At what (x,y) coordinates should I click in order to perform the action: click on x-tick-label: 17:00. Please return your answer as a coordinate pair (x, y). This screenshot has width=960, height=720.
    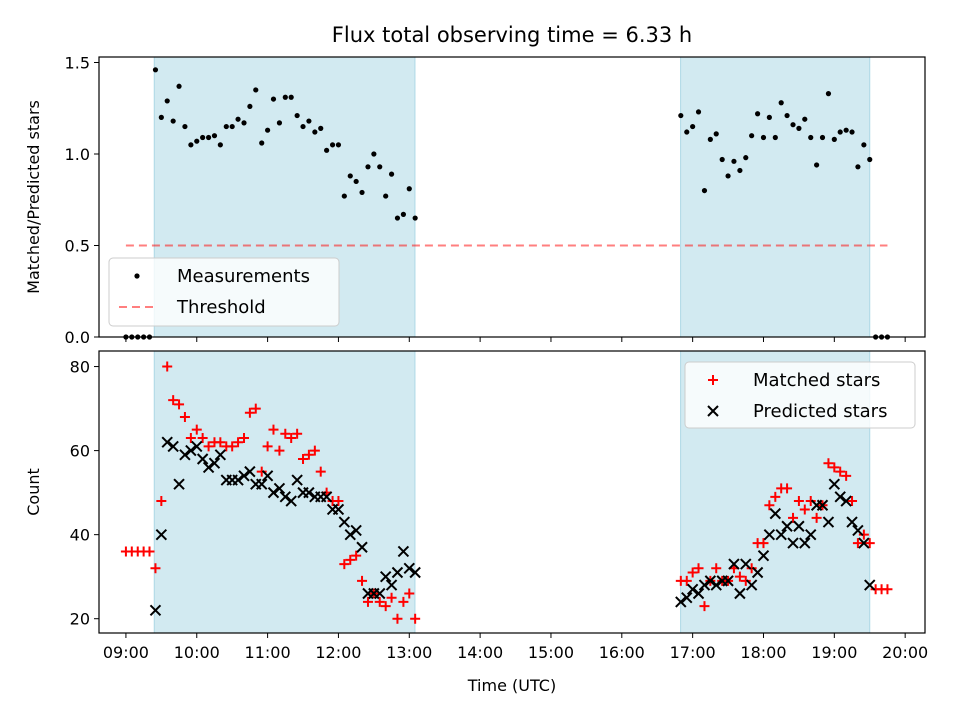
    Looking at the image, I should click on (693, 652).